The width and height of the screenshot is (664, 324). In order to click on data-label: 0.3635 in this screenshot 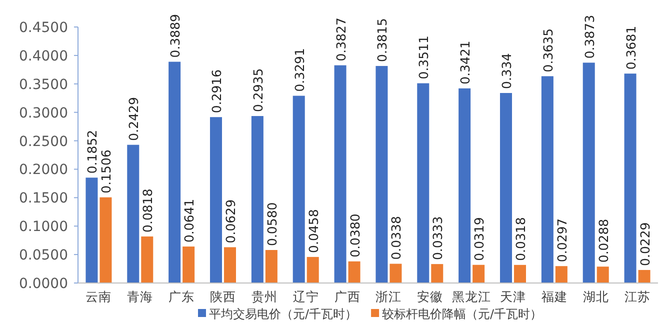, I will do `click(548, 50)`.